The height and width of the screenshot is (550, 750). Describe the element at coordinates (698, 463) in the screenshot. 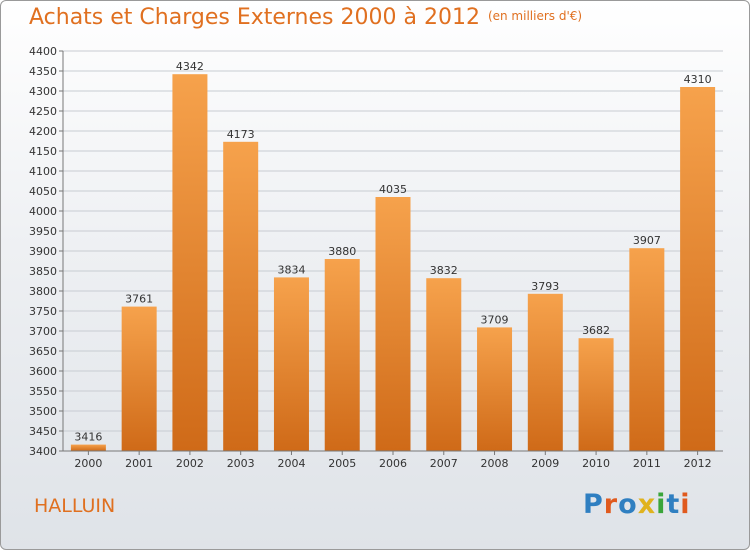

I see `x-tick-label: 2012` at that location.